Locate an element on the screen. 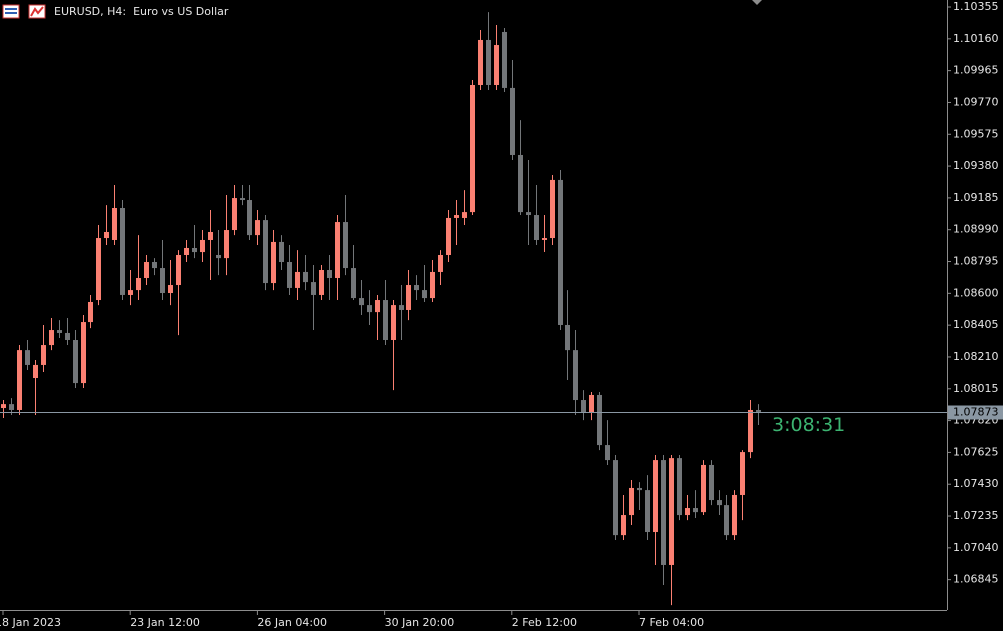  y-tick-label: 1.08990 is located at coordinates (976, 229).